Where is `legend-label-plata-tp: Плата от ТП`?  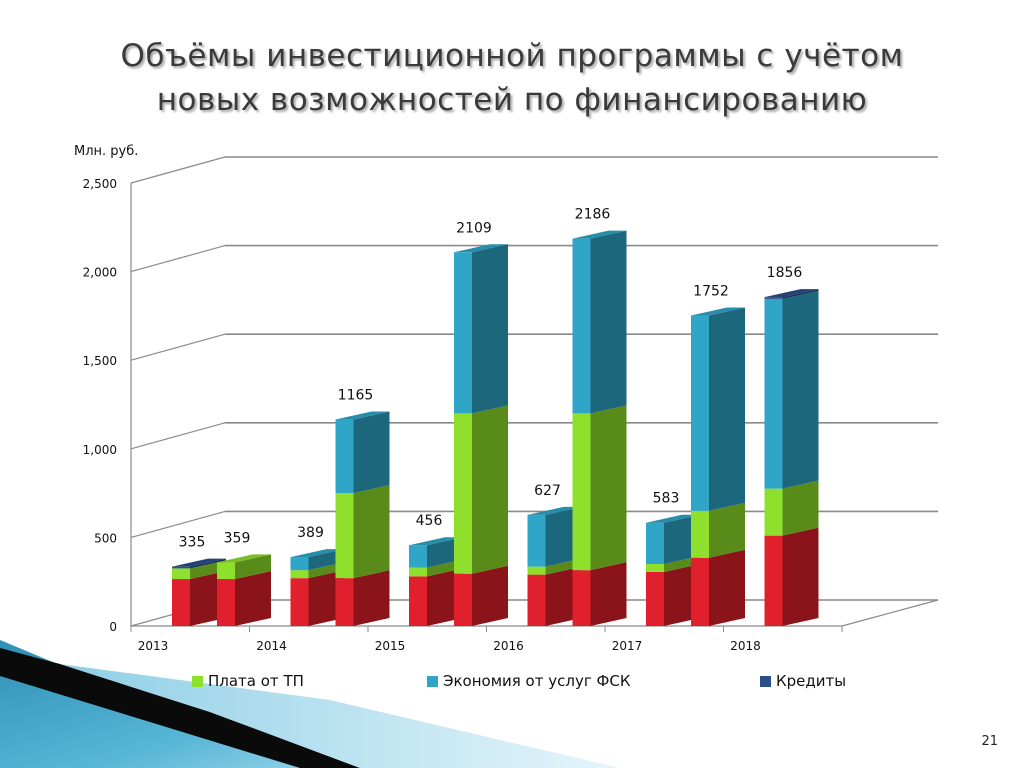
legend-label-plata-tp: Плата от ТП is located at coordinates (256, 681).